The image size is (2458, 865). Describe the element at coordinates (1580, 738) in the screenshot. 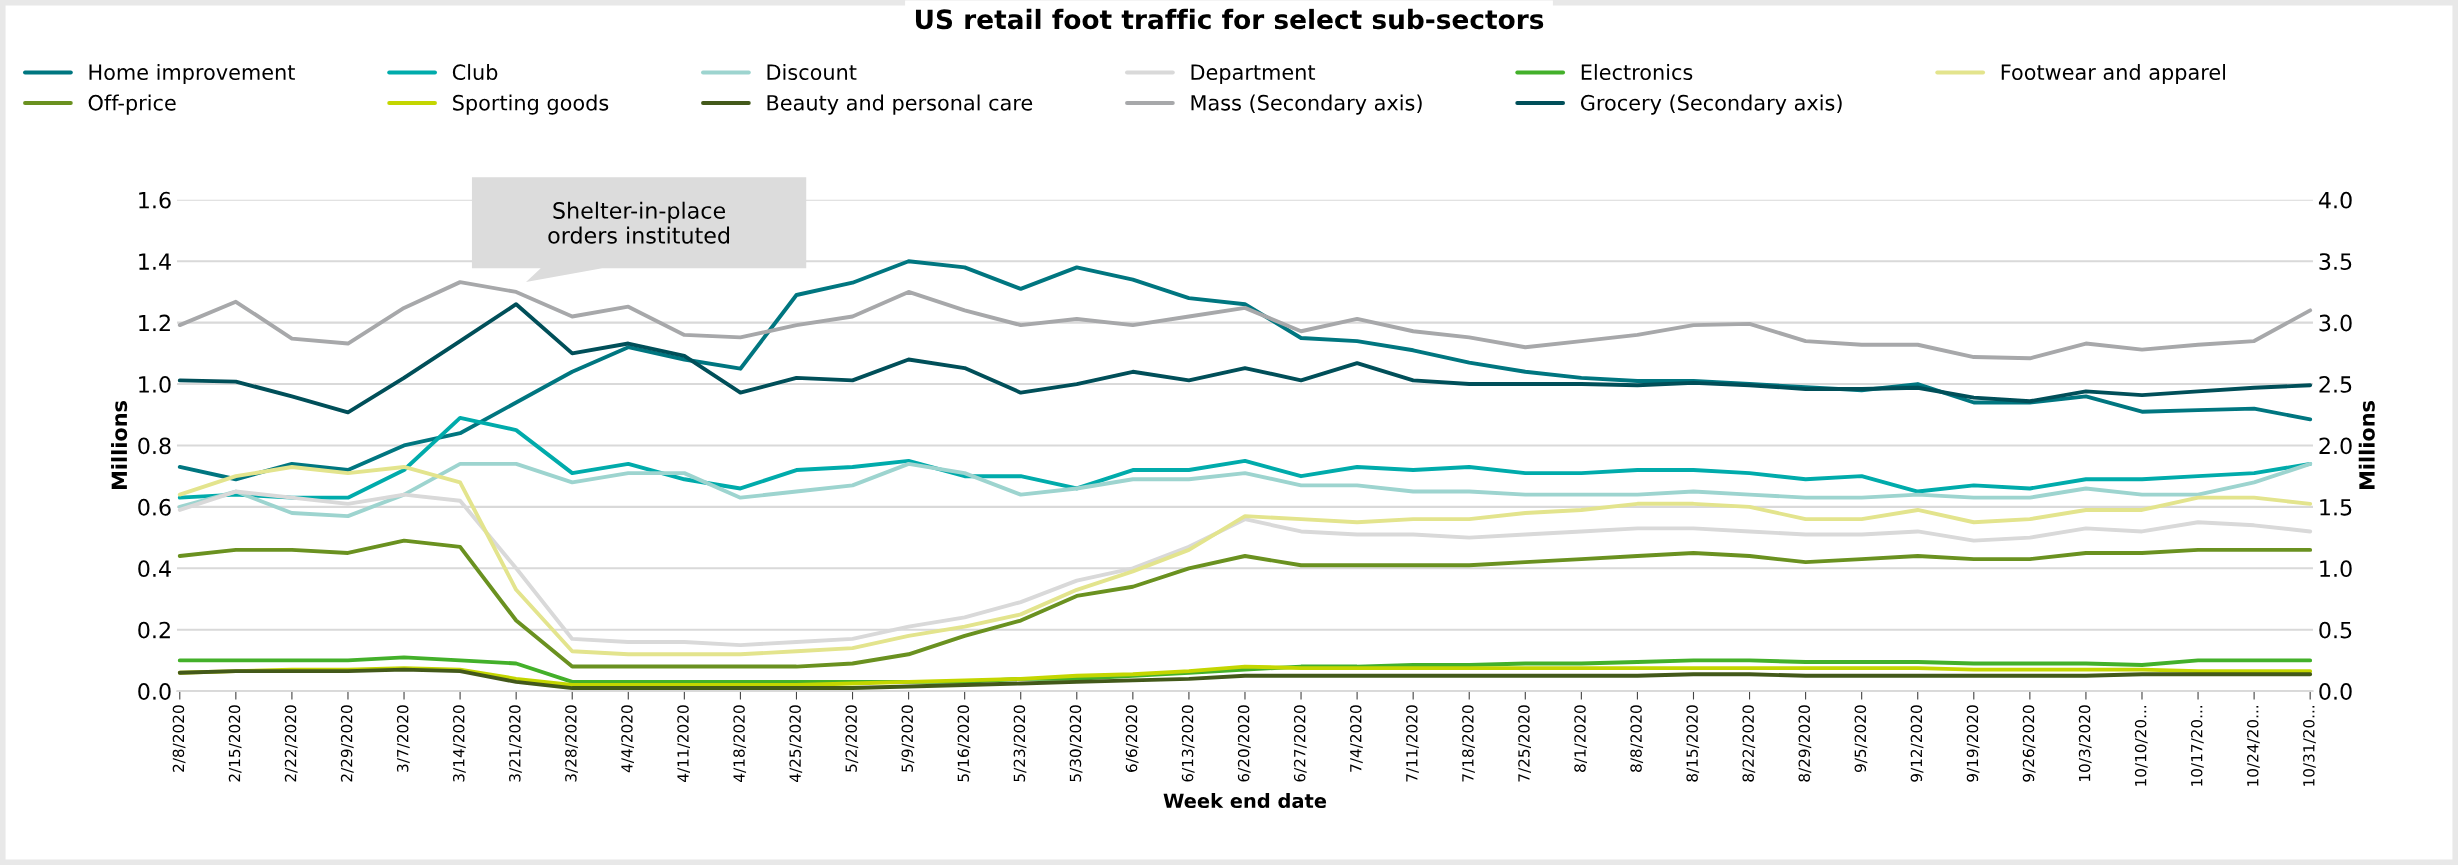

I see `x-tick-label: 8/1/2020` at that location.